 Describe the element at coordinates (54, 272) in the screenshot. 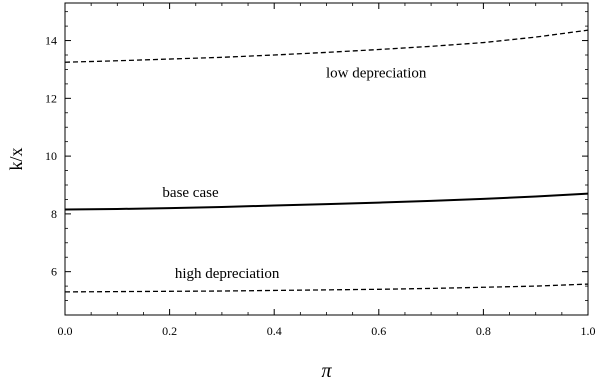

I see `y-tick-label: 6` at that location.